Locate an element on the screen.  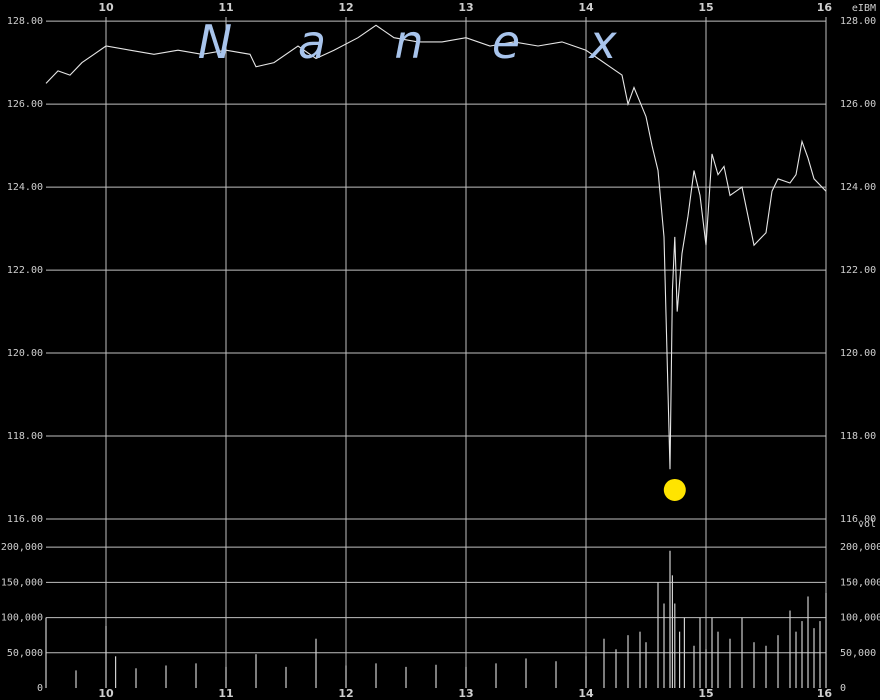
y-tick-label-right: 128.00 is located at coordinates (858, 21).